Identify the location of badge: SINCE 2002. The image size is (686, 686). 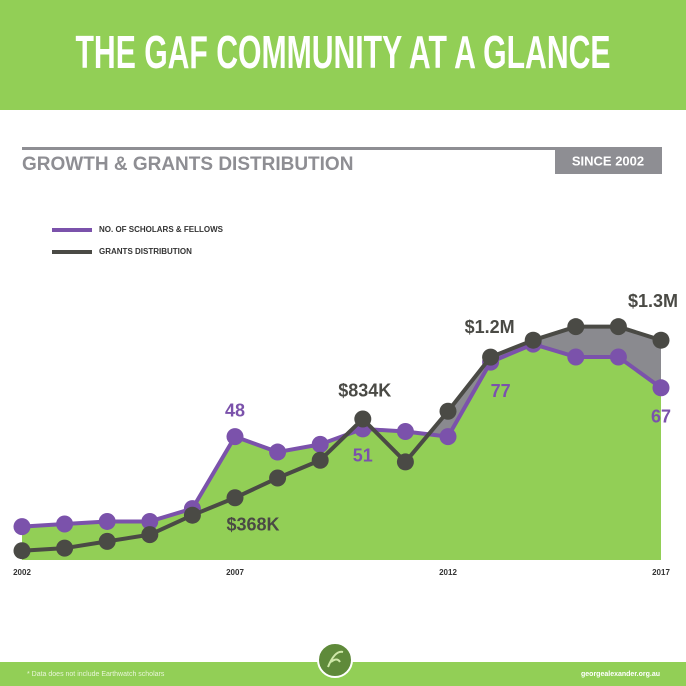
(608, 160).